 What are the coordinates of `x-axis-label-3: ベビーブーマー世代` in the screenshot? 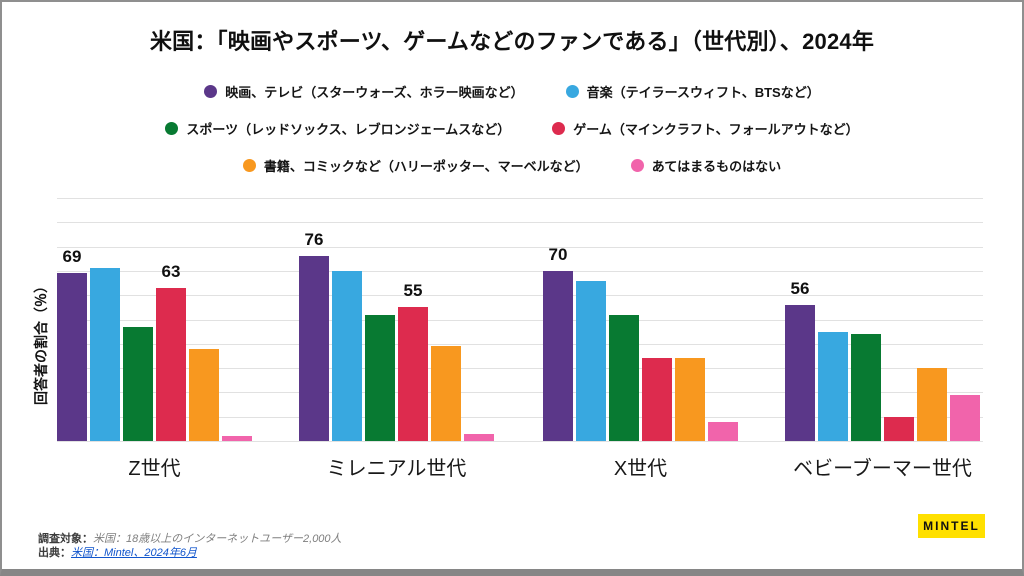 It's located at (882, 469).